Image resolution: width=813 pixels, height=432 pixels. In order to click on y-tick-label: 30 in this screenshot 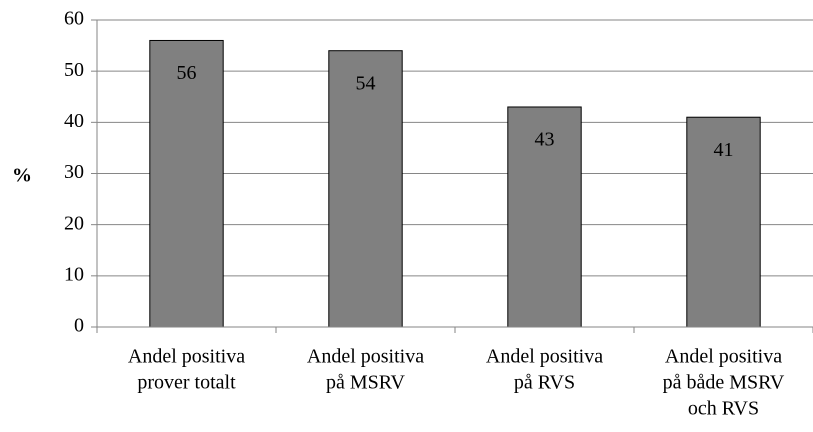, I will do `click(74, 172)`.